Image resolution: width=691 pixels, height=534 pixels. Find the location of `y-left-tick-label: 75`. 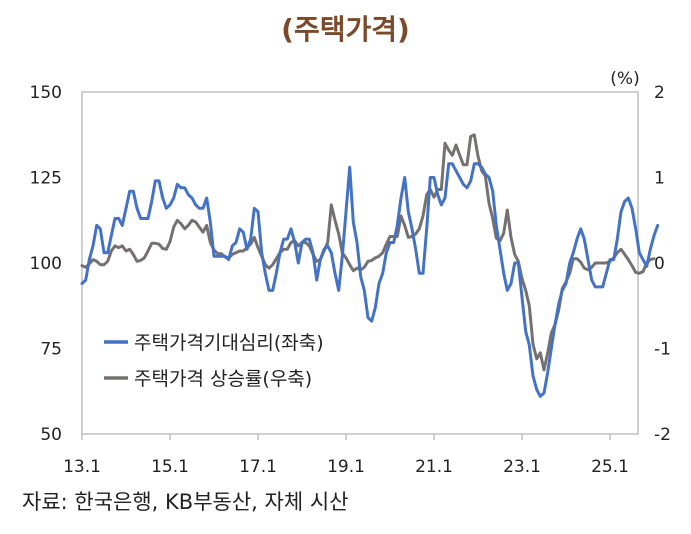

y-left-tick-label: 75 is located at coordinates (51, 350).